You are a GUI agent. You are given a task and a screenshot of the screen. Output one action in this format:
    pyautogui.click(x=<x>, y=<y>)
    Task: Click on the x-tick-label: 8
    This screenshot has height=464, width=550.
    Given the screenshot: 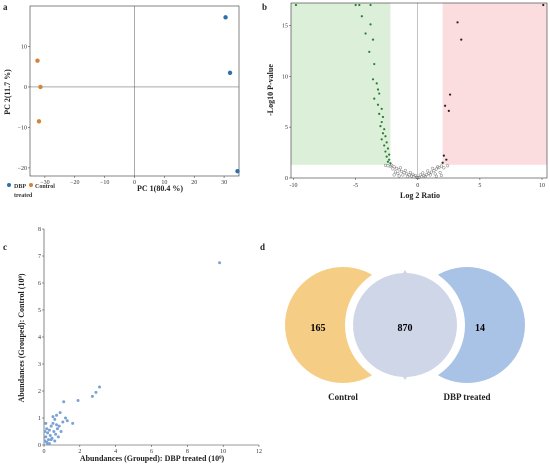 What is the action you would take?
    pyautogui.click(x=187, y=452)
    